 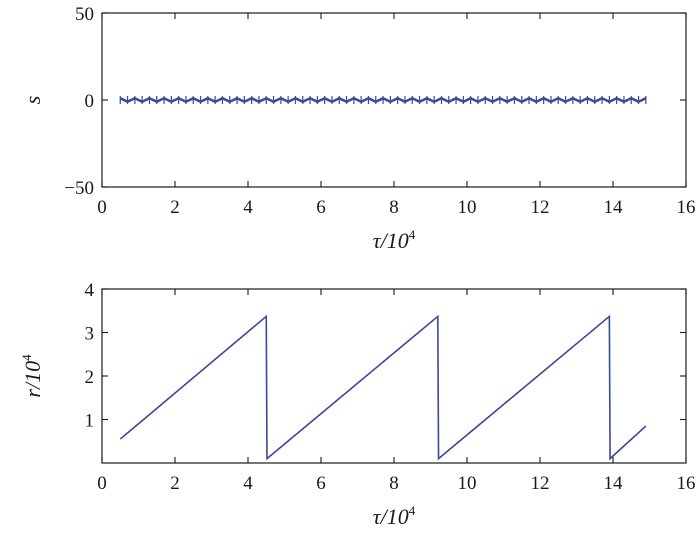 I want to click on top-y-tick-label: 0, so click(x=90, y=101).